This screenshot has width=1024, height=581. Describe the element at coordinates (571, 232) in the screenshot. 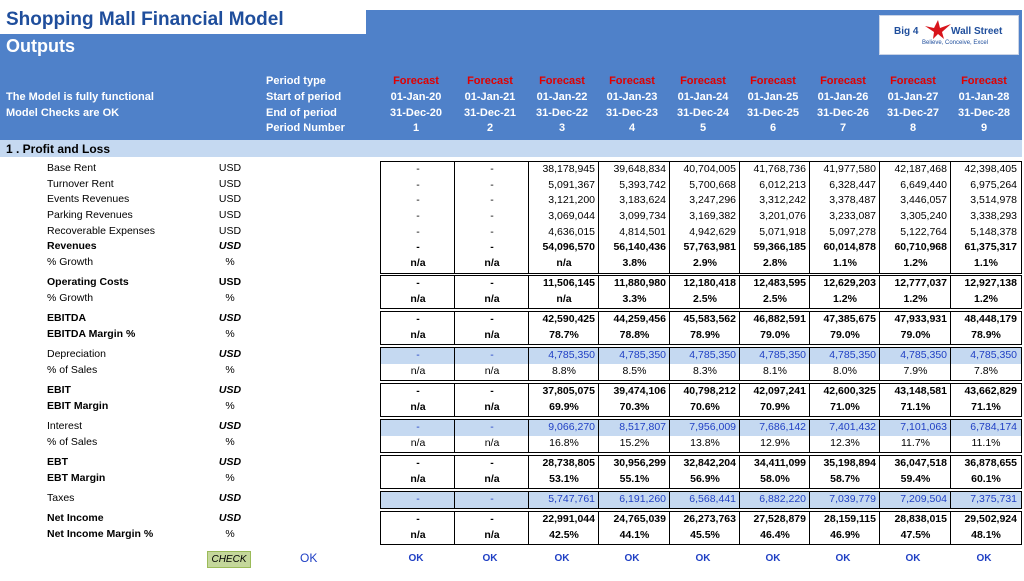

I see `table-cell: 4,636,015` at that location.